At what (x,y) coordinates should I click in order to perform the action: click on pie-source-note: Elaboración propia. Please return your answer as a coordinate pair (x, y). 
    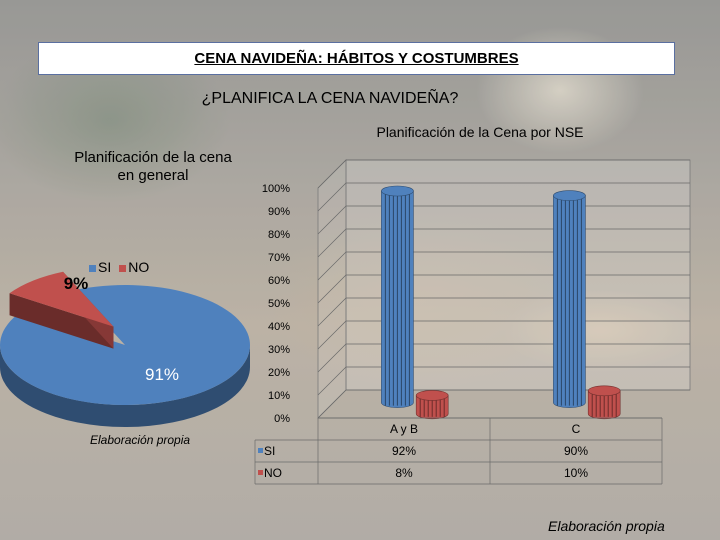
    Looking at the image, I should click on (140, 440).